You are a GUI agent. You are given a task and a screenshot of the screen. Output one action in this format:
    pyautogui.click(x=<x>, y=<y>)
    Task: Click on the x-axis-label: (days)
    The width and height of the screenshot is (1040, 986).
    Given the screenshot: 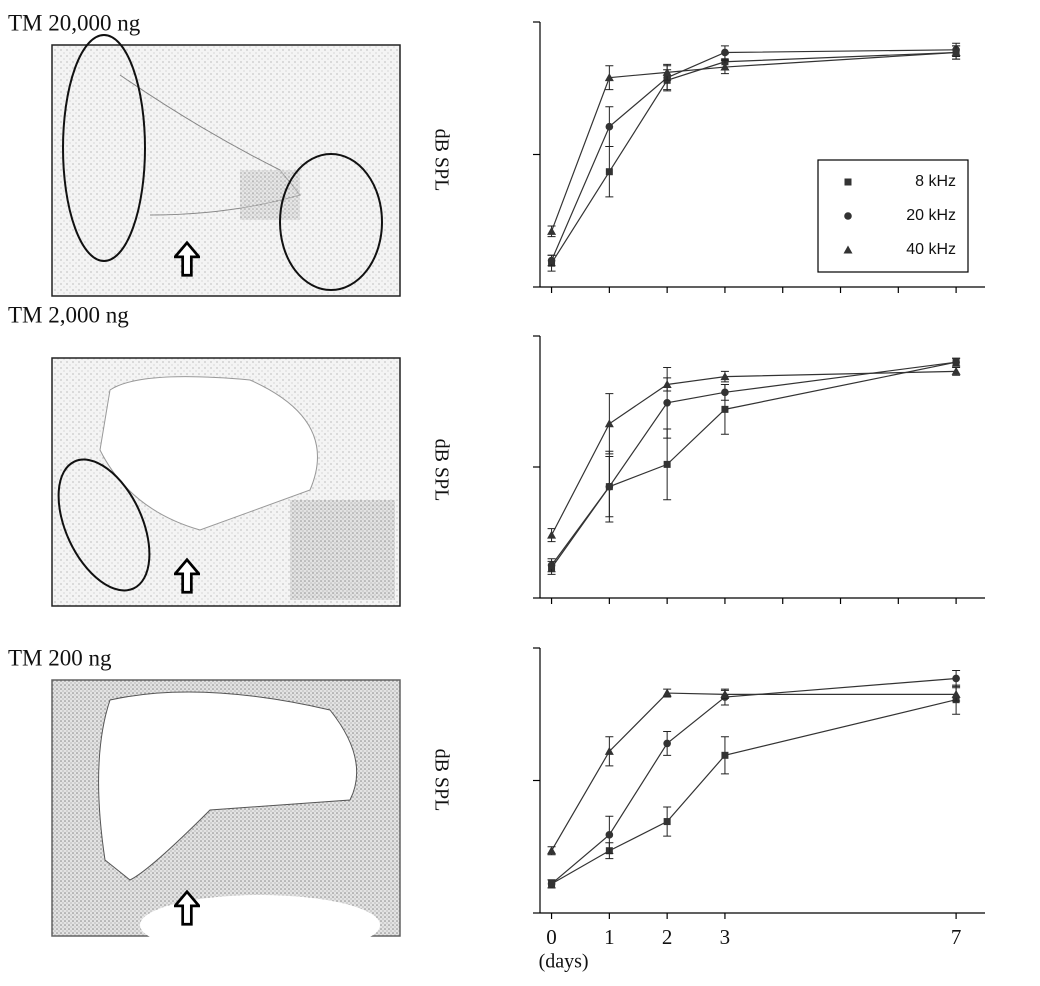 What is the action you would take?
    pyautogui.click(x=564, y=962)
    